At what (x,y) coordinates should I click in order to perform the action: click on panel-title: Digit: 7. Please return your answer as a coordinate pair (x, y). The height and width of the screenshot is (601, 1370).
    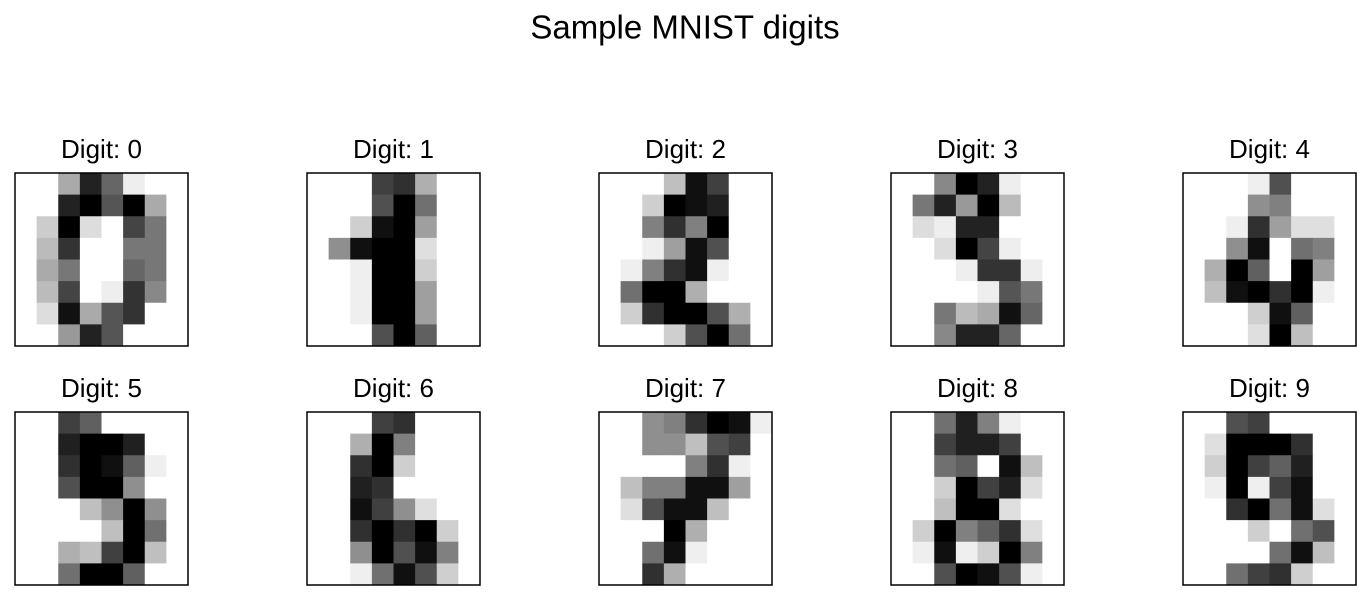
    Looking at the image, I should click on (685, 388).